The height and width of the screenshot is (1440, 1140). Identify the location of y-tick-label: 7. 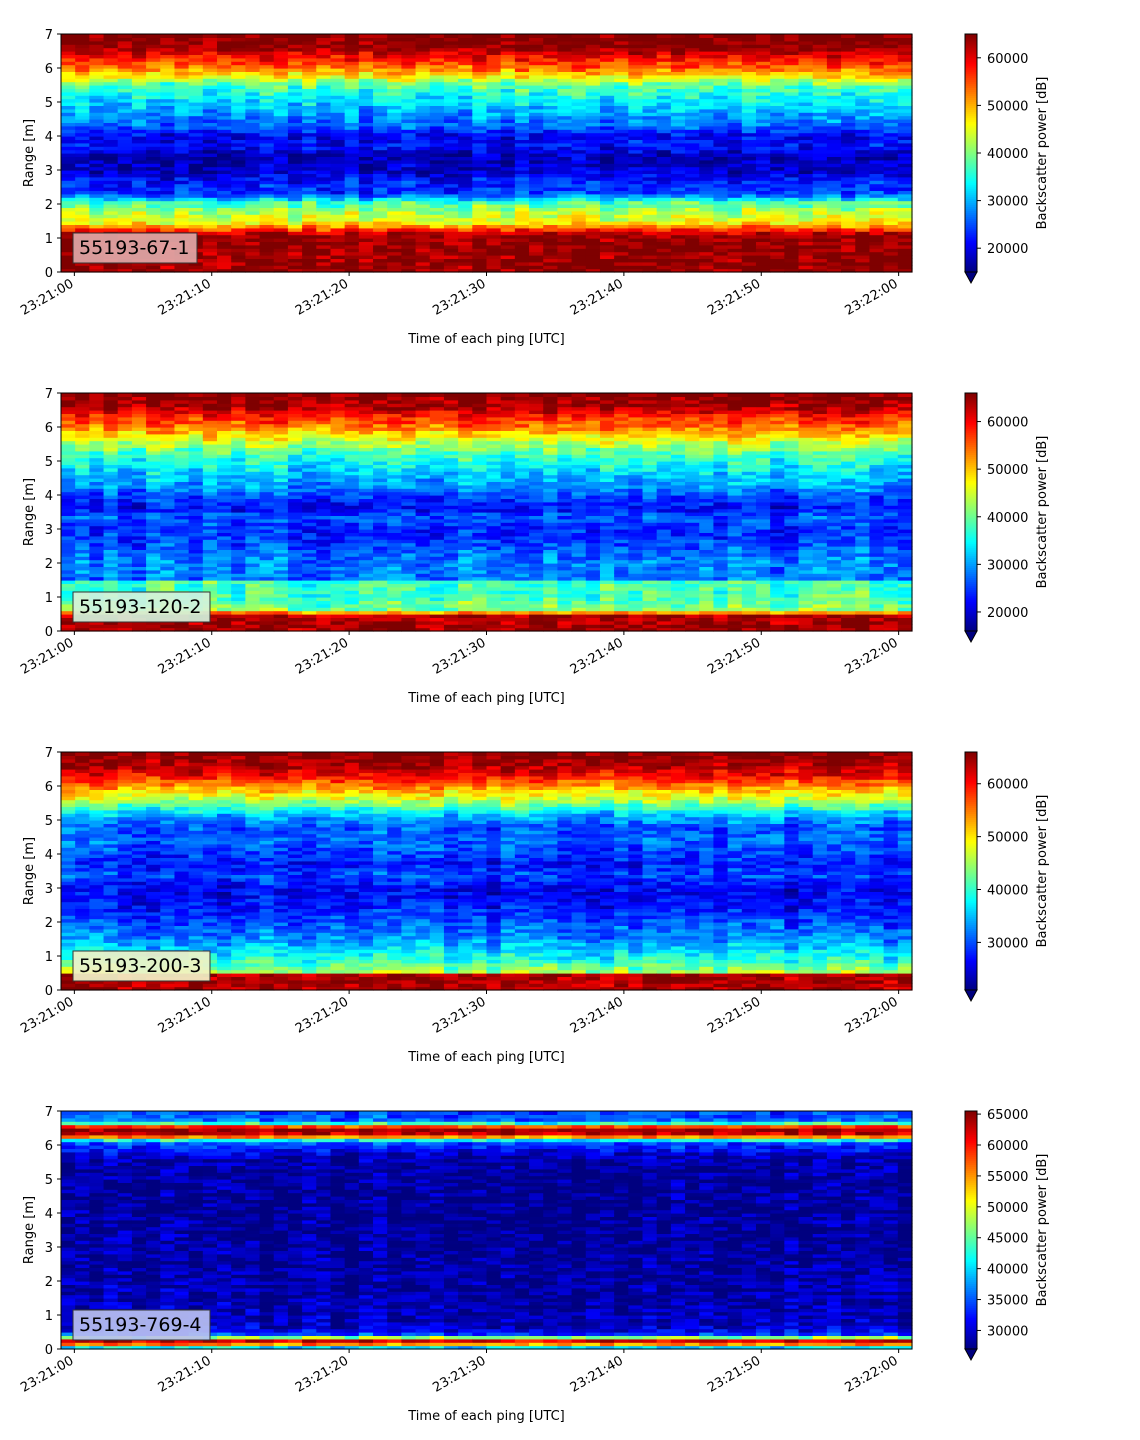
(49, 35).